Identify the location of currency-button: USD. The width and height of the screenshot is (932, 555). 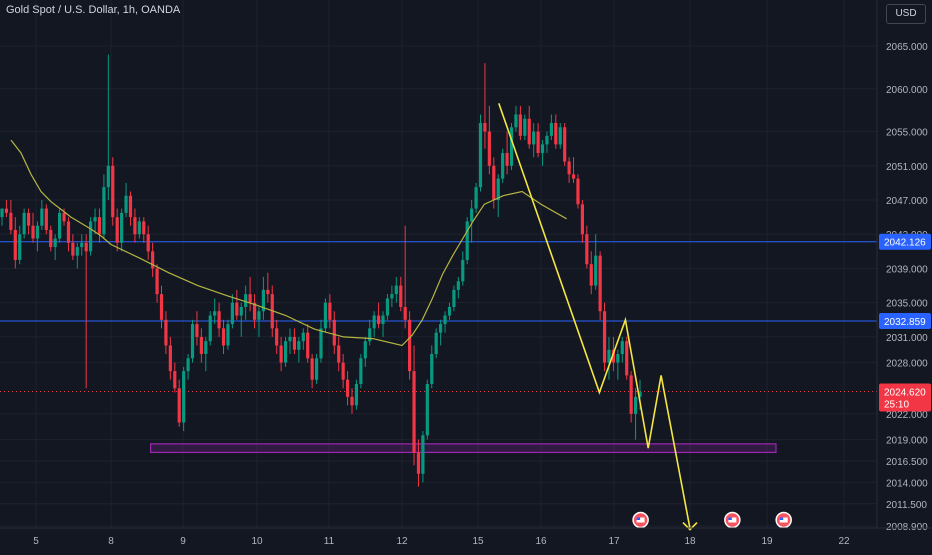
(906, 14).